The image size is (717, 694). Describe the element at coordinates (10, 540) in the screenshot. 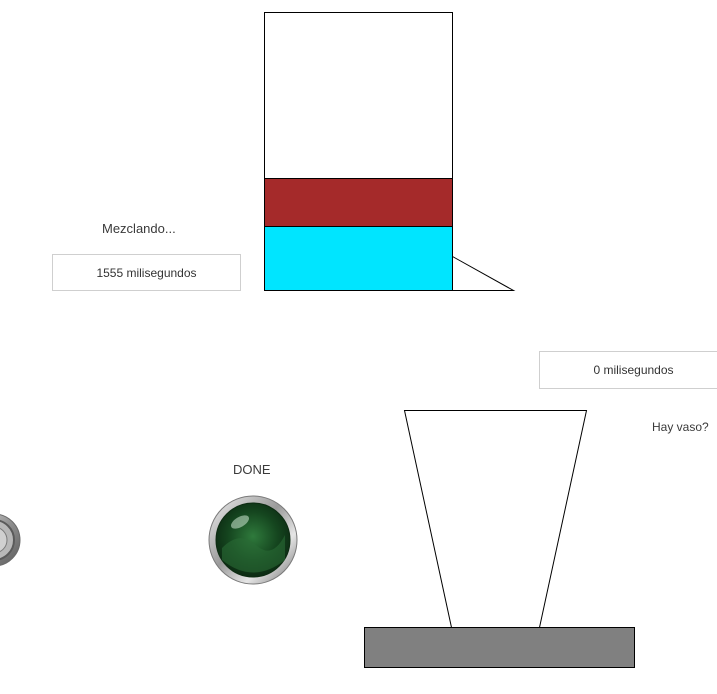

I see `left-pilot-light` at that location.